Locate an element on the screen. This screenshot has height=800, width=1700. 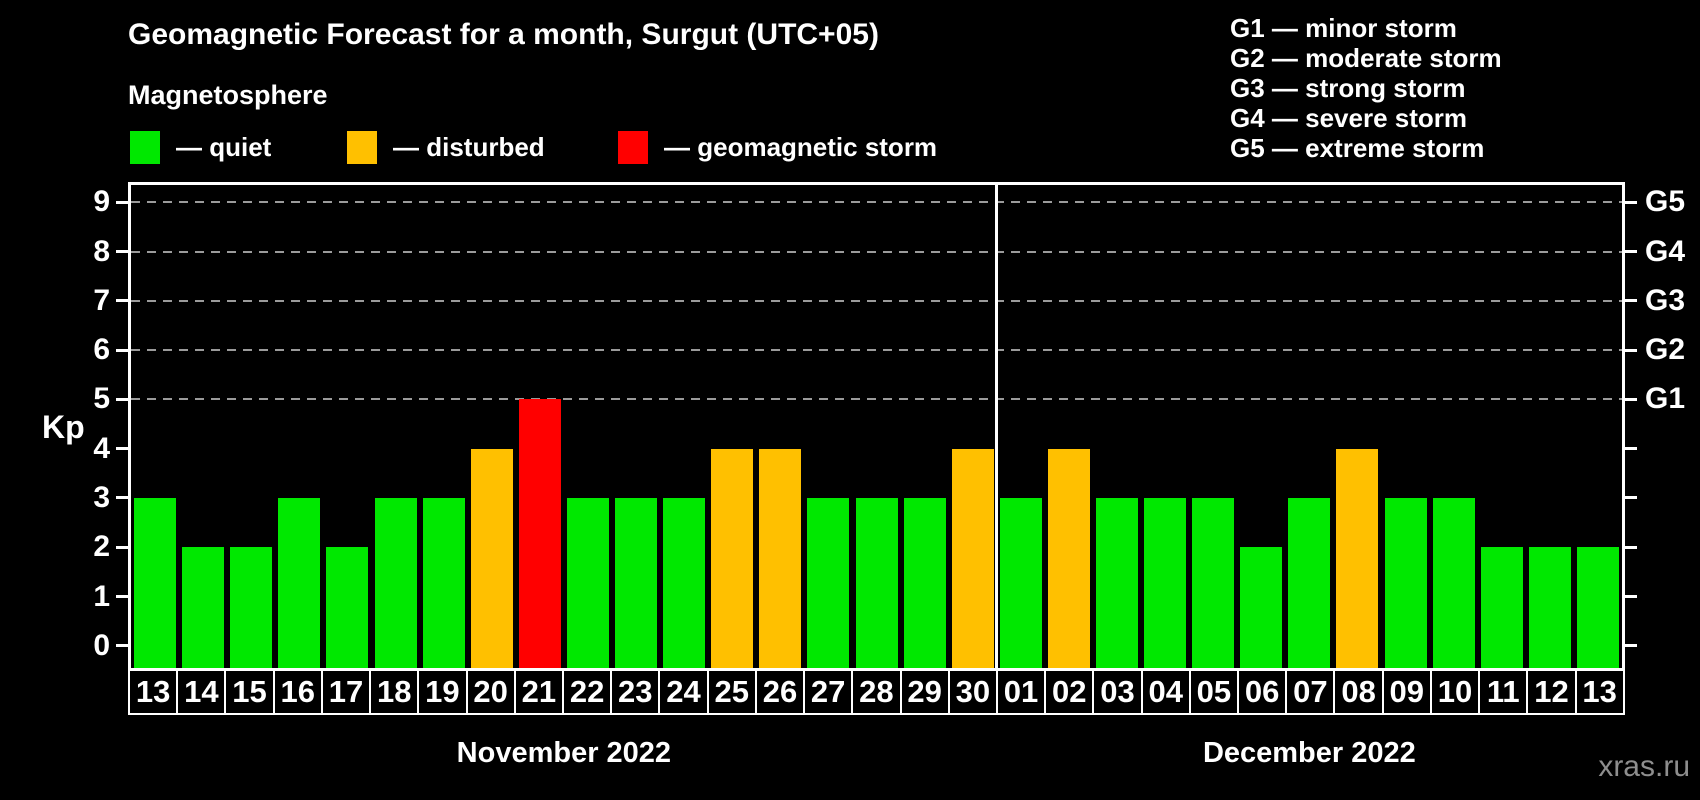
date-cell-nov-25: 25 is located at coordinates (731, 692).